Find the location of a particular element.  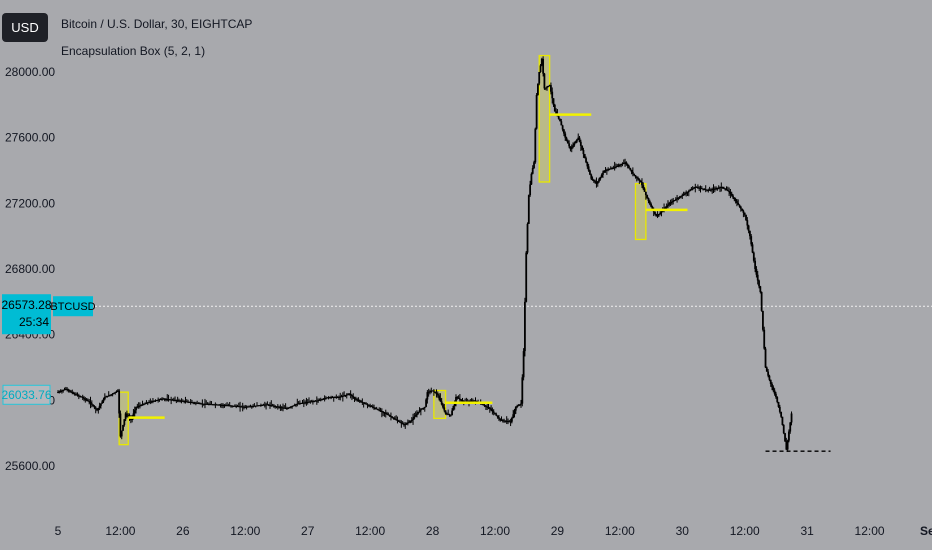

symbol-label: BTCUSD is located at coordinates (73, 306).